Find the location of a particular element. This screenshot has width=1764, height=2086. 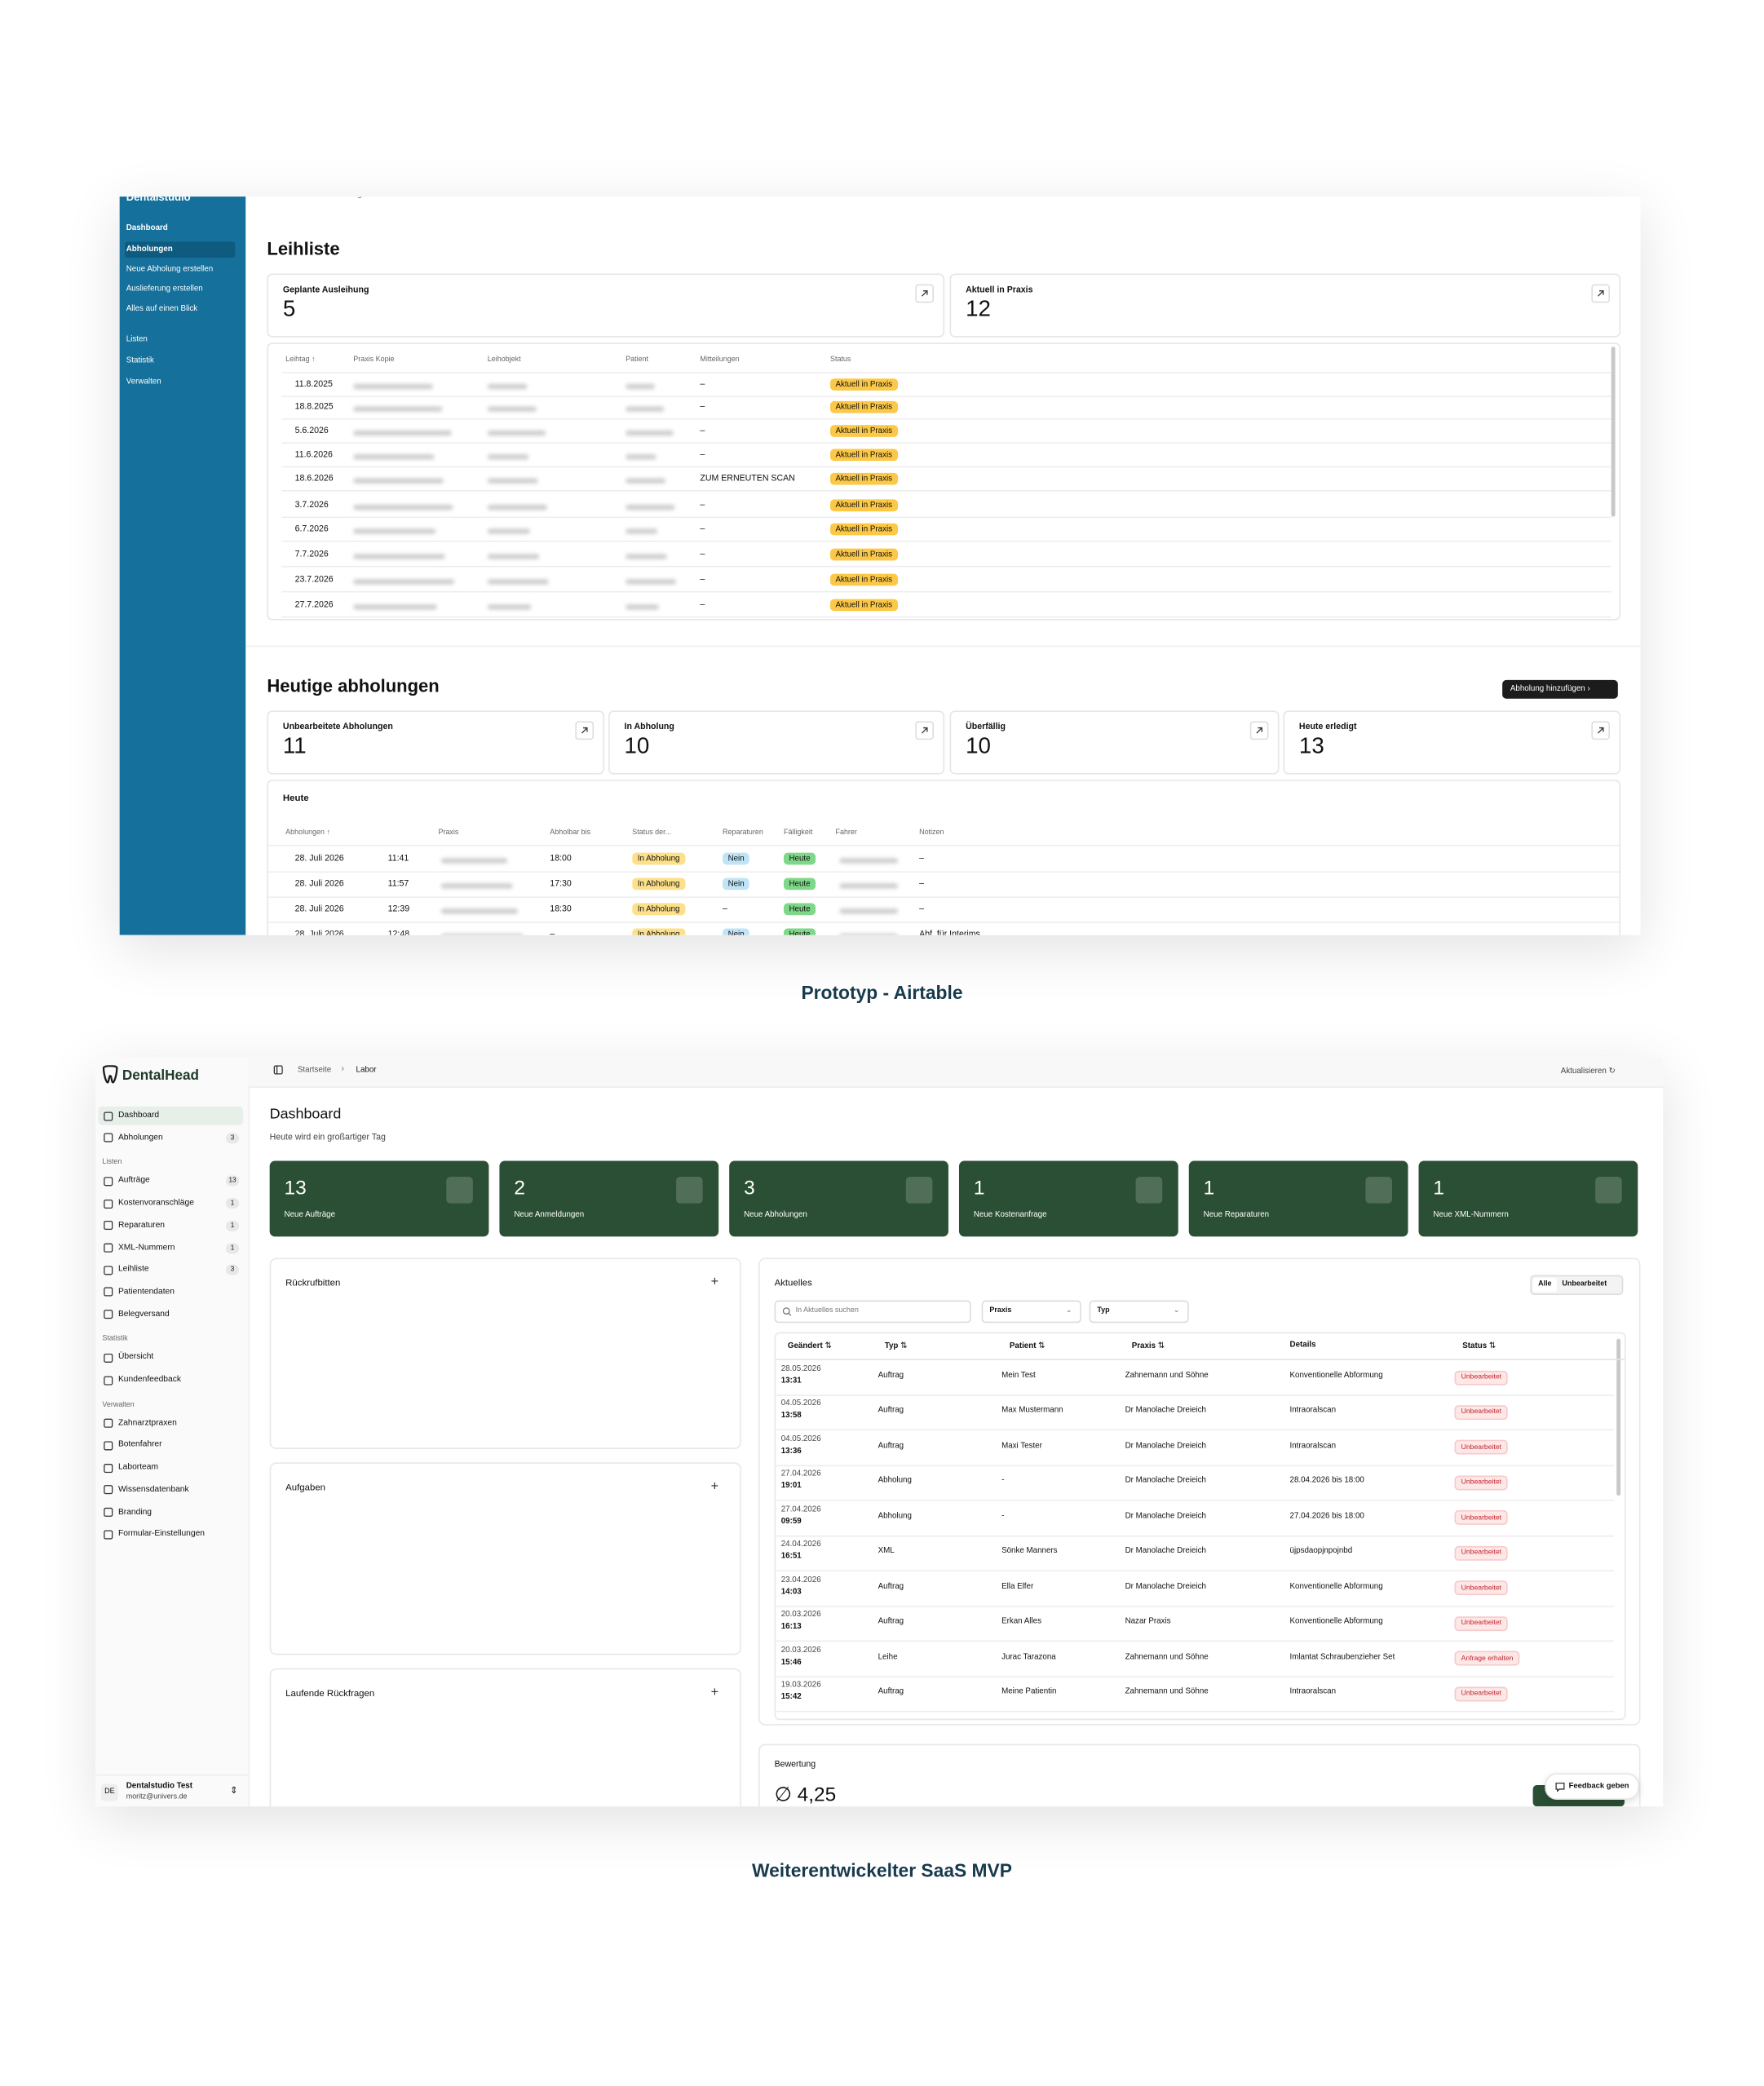

cell-practice: Dr Manolache Dreieich is located at coordinates (1165, 1481).